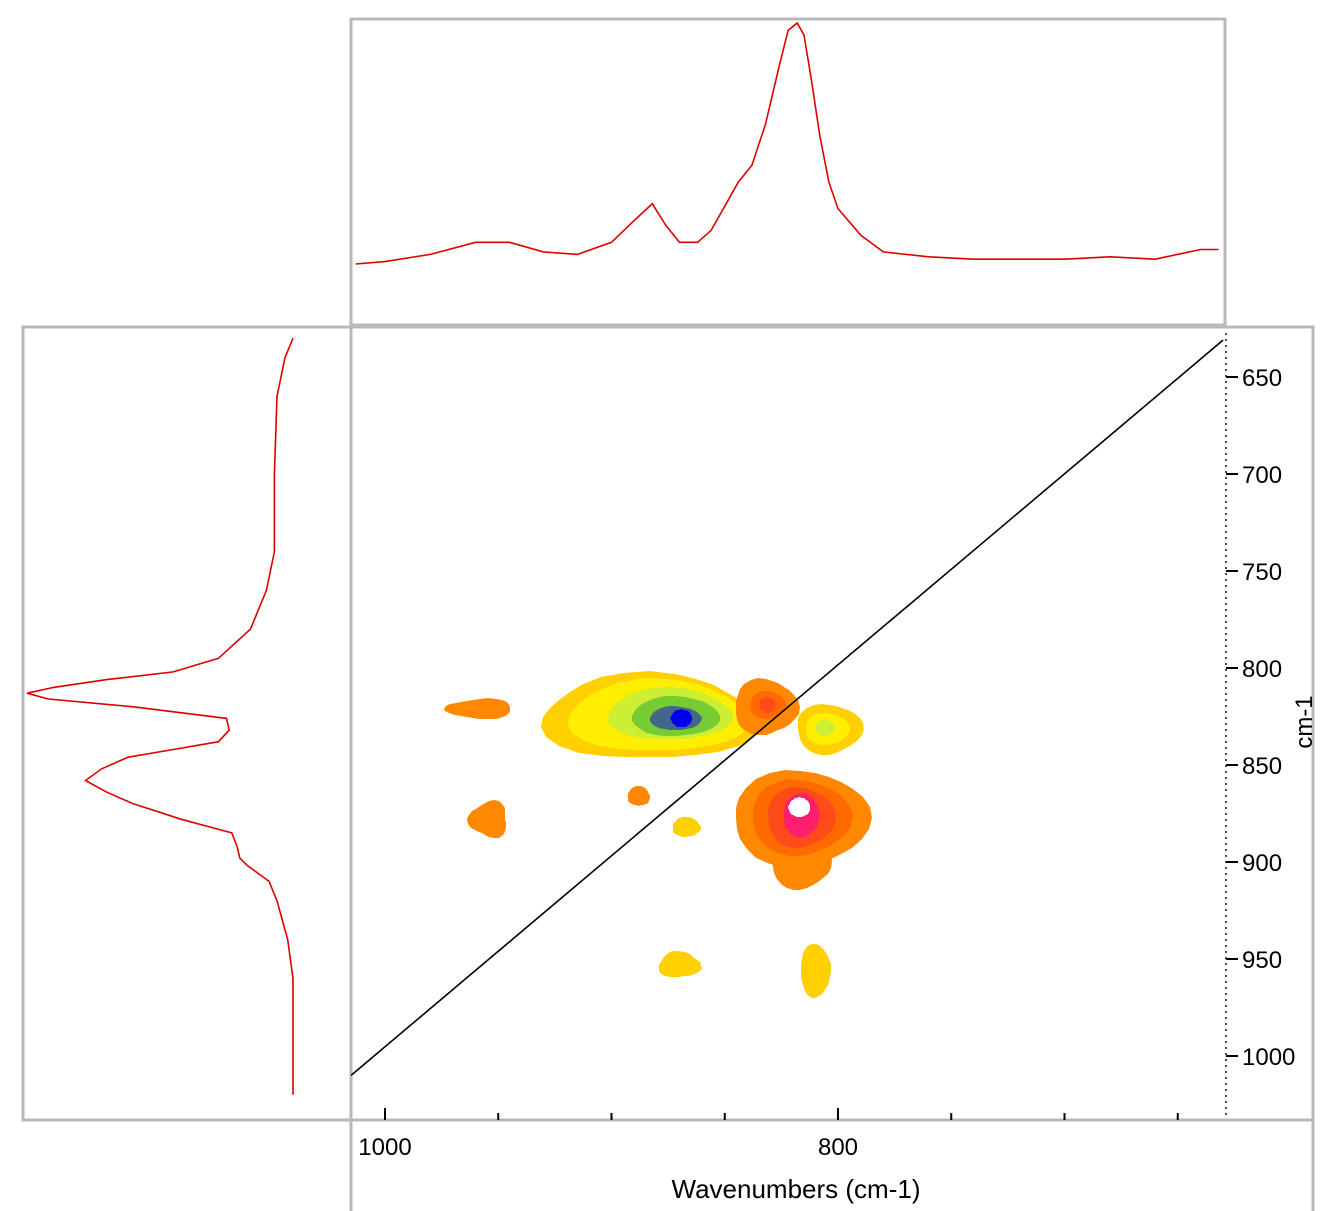 The height and width of the screenshot is (1211, 1321). What do you see at coordinates (160, 716) in the screenshot?
I see `left-spectrum-line` at bounding box center [160, 716].